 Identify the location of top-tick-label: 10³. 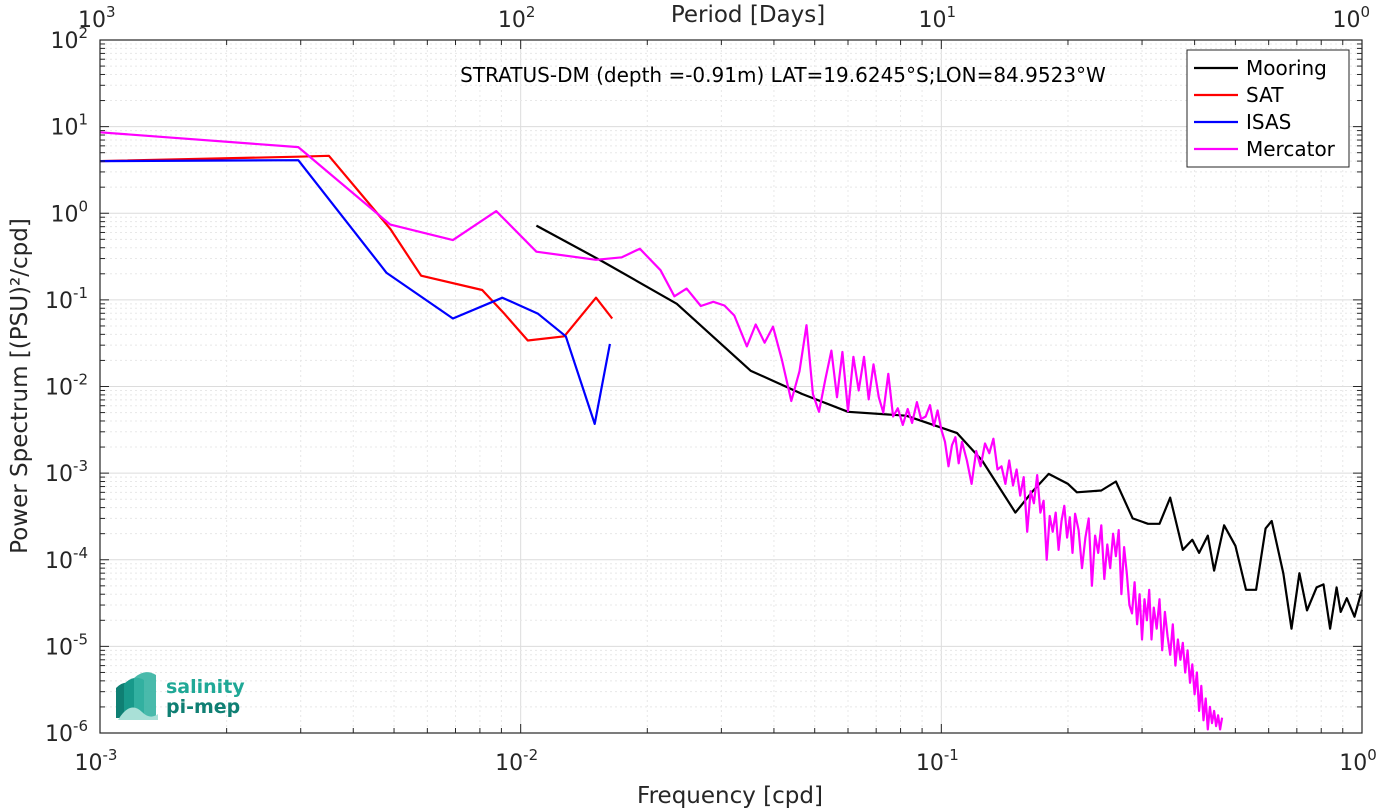
(97, 18).